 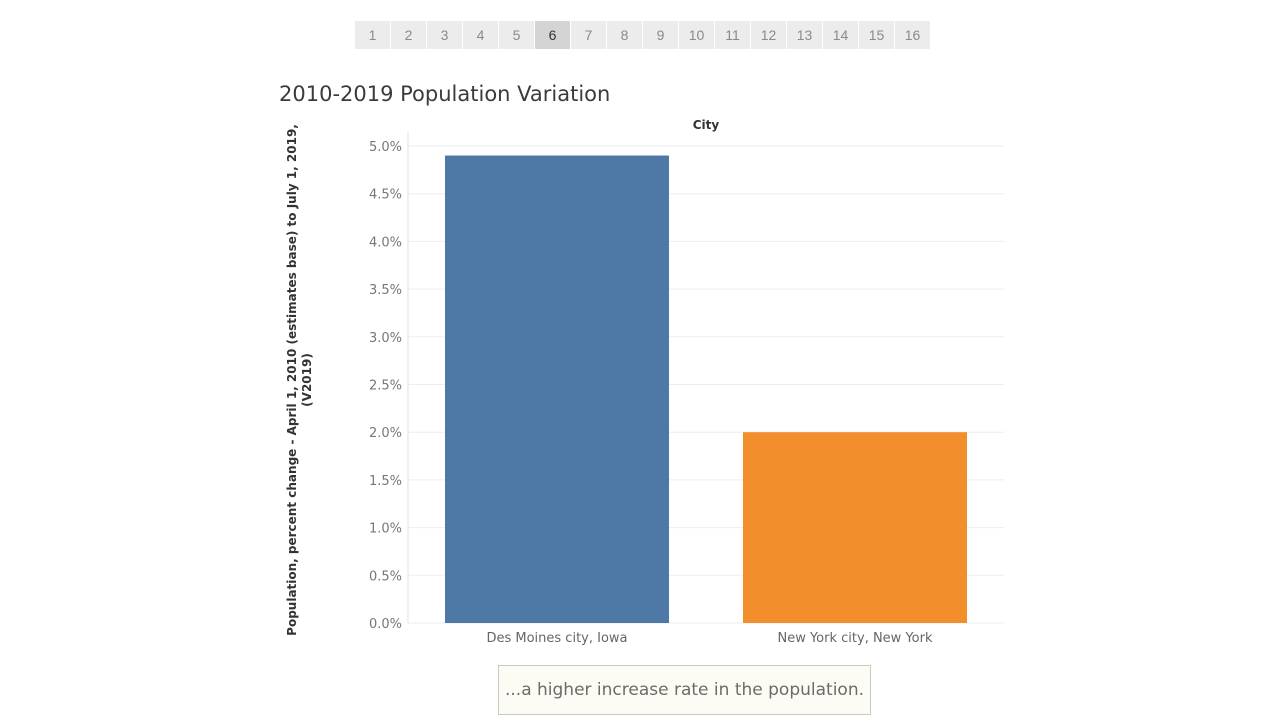 I want to click on y-tick-label: 1.5%, so click(x=385, y=481).